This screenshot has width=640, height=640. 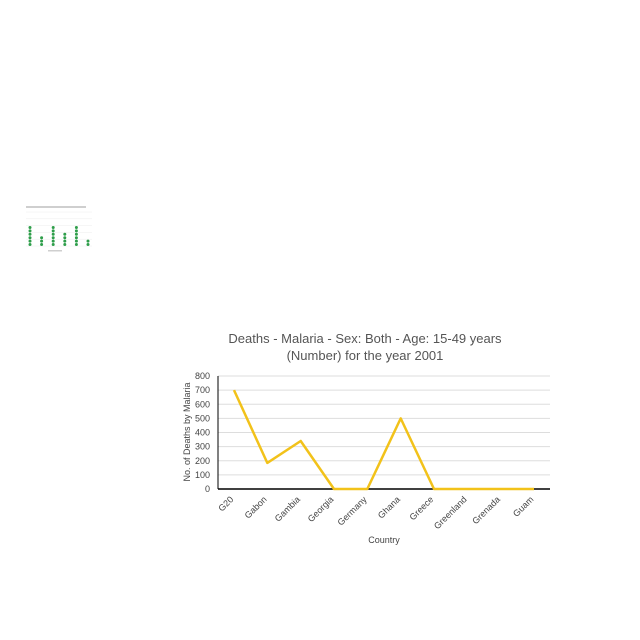 What do you see at coordinates (207, 489) in the screenshot?
I see `y-tick-label: 0` at bounding box center [207, 489].